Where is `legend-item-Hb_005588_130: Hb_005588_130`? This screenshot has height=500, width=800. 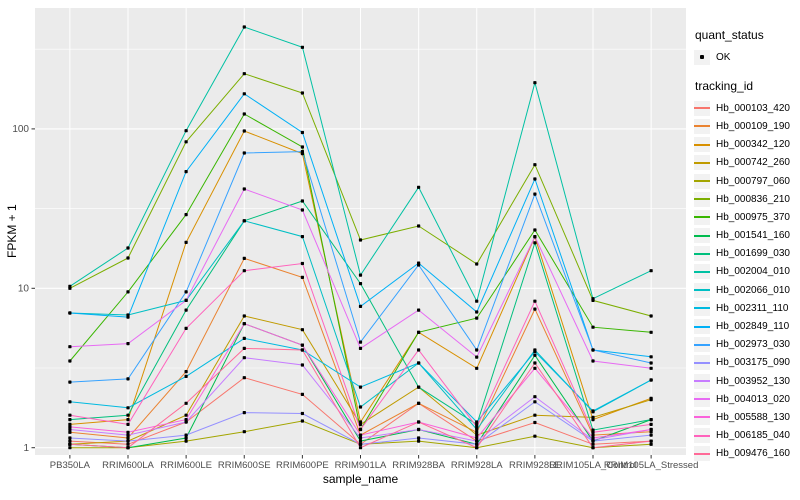
legend-item-Hb_005588_130: Hb_005588_130 is located at coordinates (747, 417).